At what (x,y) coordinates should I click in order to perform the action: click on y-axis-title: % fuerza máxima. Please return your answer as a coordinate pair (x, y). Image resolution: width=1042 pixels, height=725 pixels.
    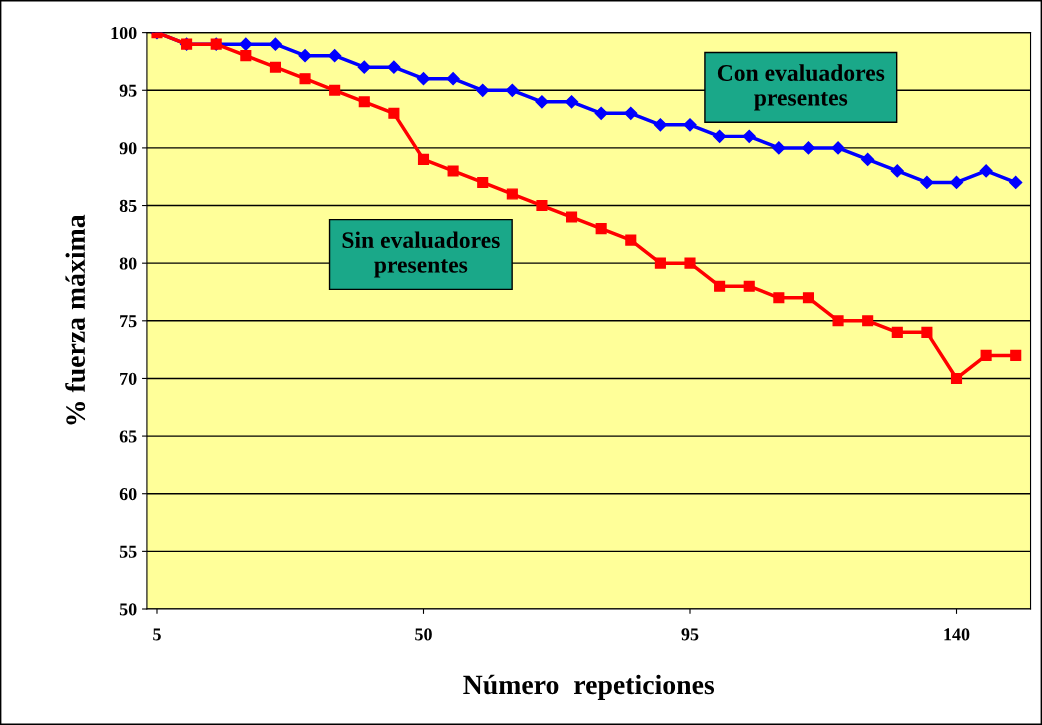
    Looking at the image, I should click on (75, 319).